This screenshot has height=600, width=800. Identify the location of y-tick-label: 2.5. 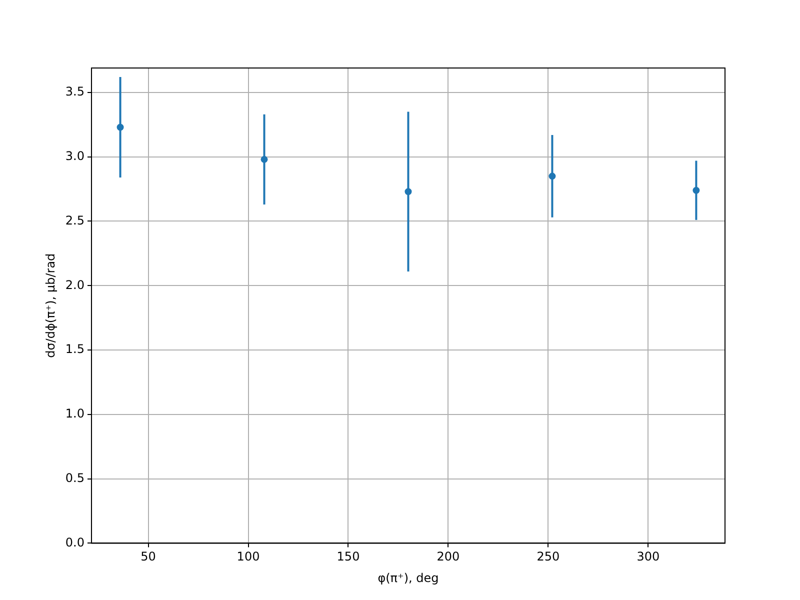
(74, 220).